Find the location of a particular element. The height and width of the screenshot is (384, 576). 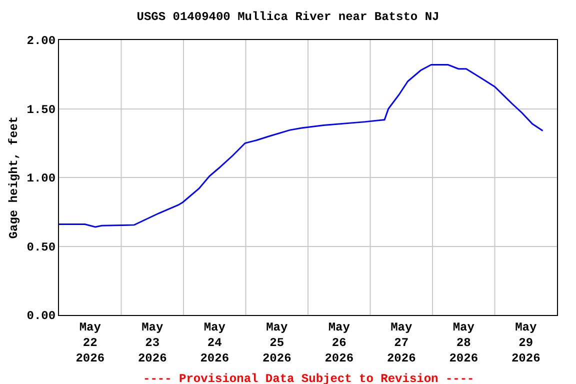

x-tick-label: May 26 2026 is located at coordinates (339, 343).